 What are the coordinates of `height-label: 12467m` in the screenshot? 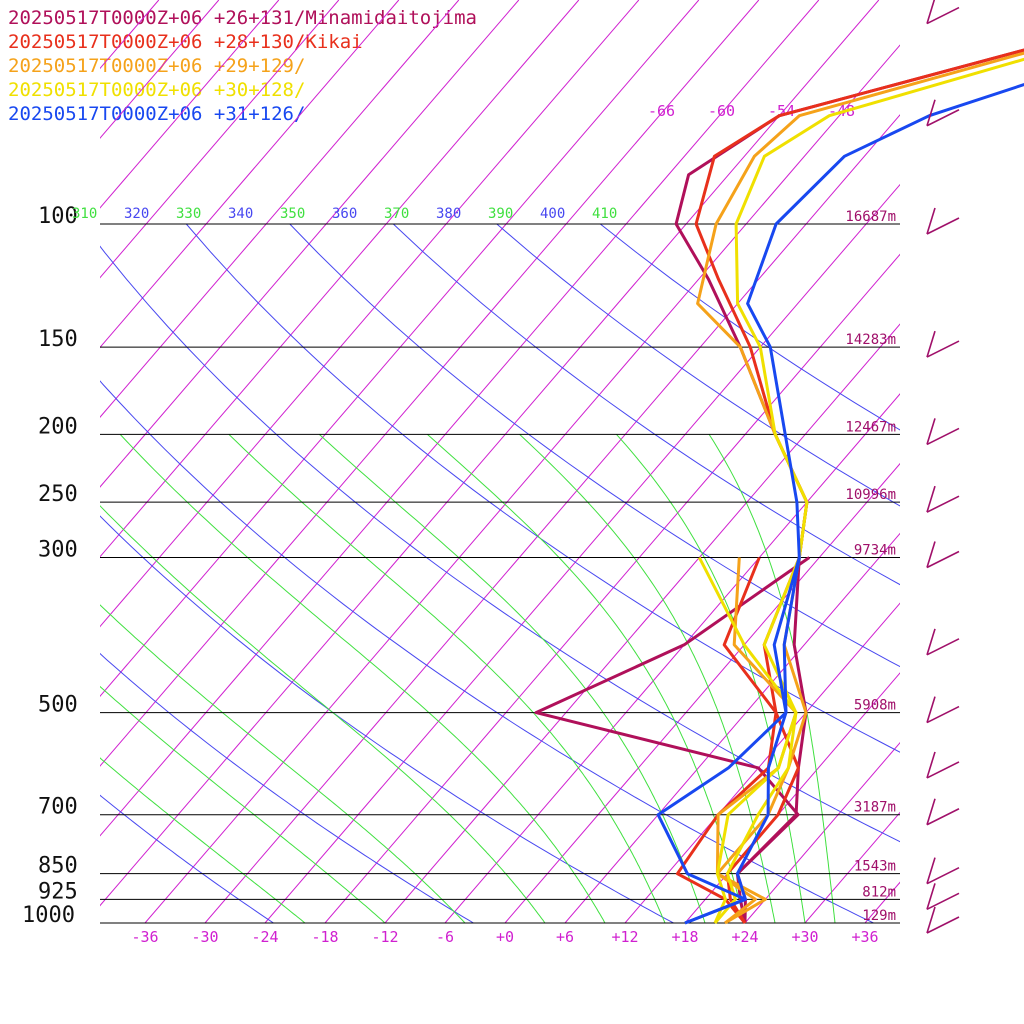 It's located at (870, 427).